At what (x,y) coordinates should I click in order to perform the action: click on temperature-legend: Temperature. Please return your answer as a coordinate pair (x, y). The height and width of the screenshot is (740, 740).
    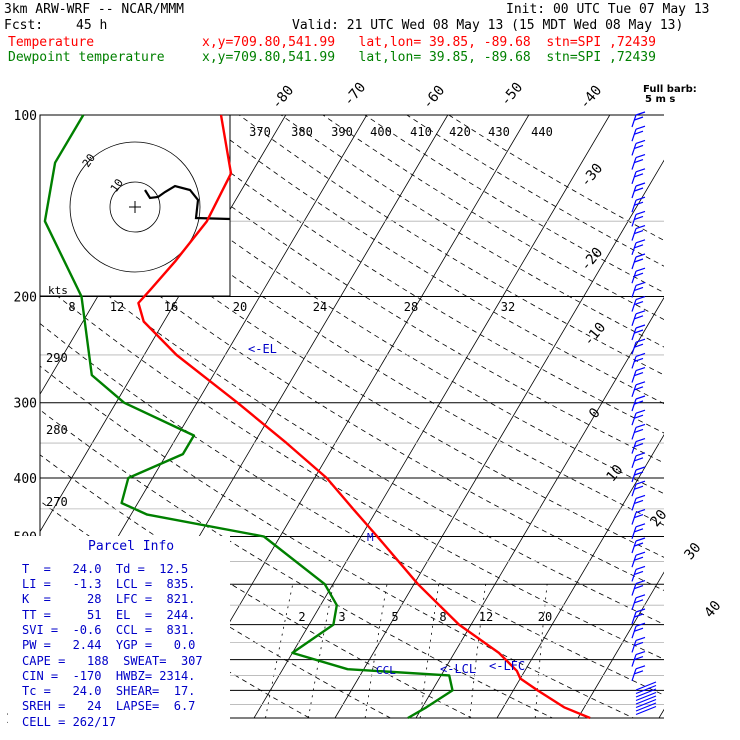
    Looking at the image, I should click on (51, 42).